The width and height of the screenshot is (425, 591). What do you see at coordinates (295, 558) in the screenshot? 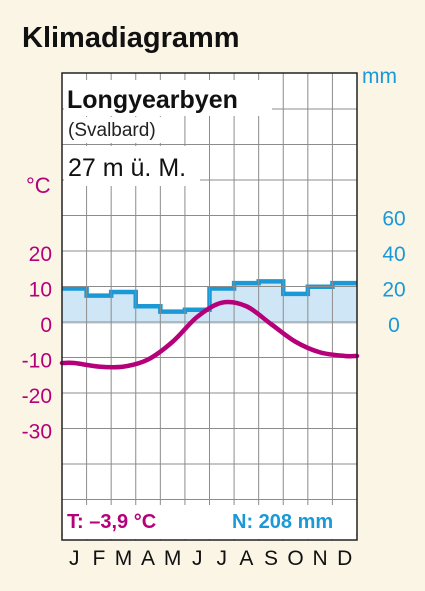
I see `month-label: O` at bounding box center [295, 558].